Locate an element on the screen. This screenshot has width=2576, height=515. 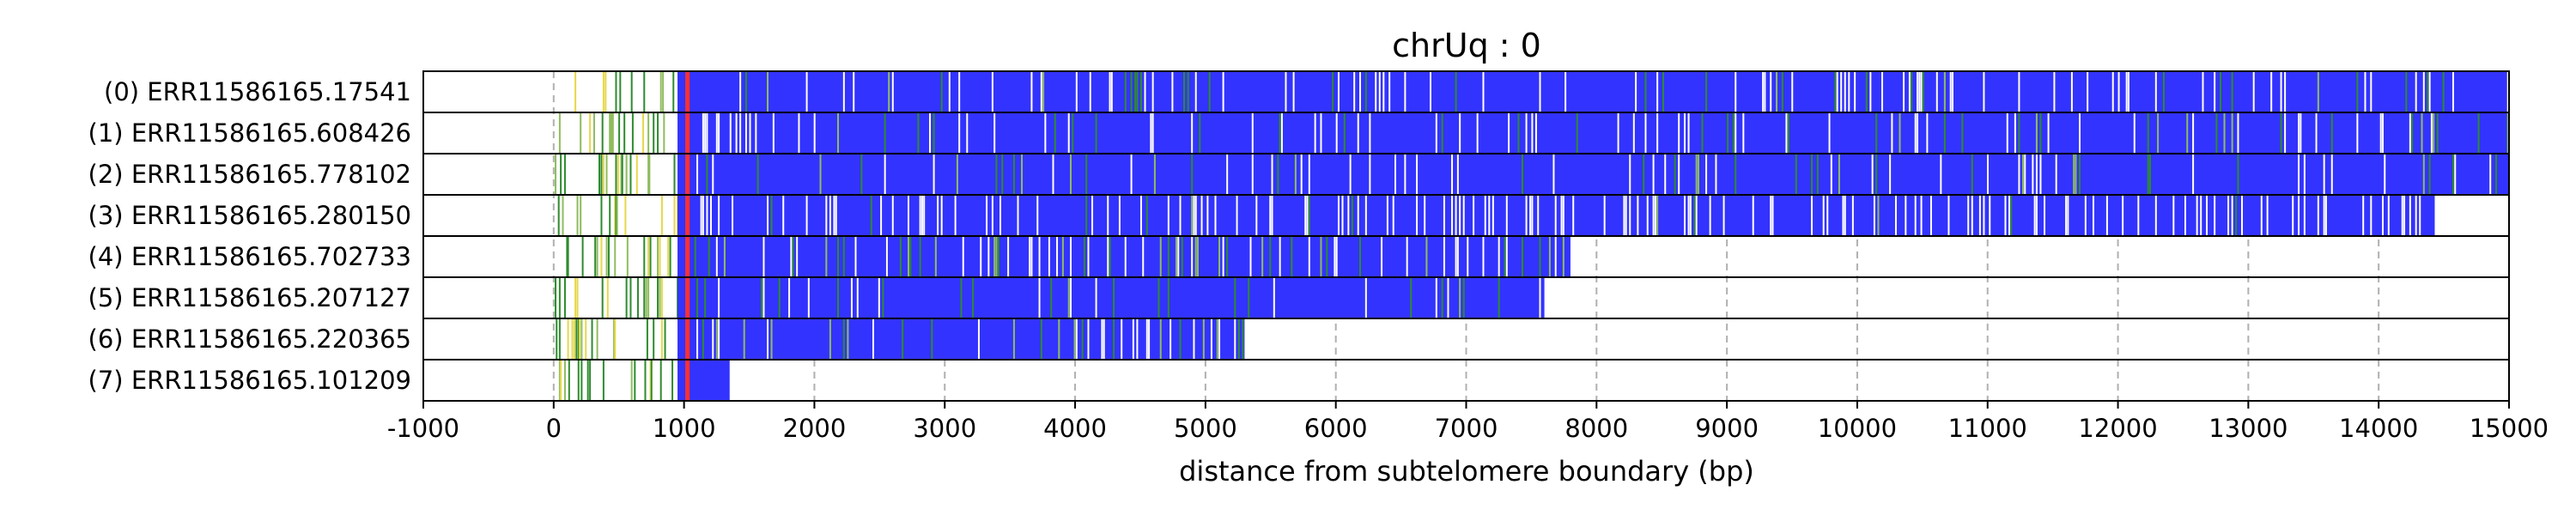
row-label: (5) ERR11586165.207127 is located at coordinates (250, 297).